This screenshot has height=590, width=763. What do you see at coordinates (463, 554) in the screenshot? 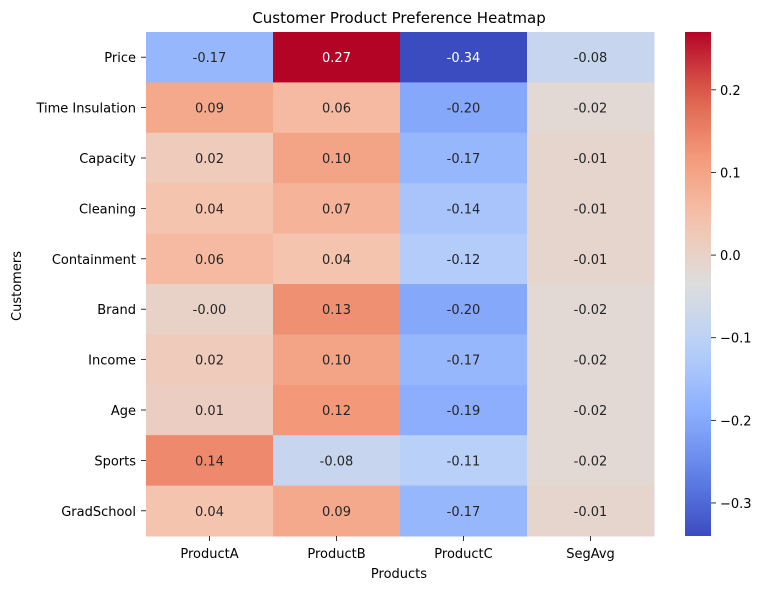
I see `column-tick-label: ProductC` at bounding box center [463, 554].